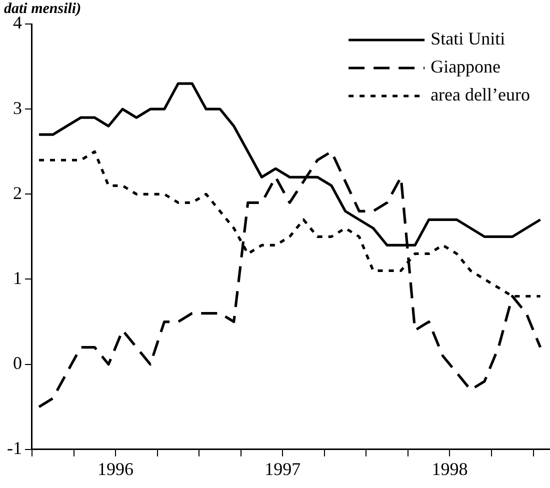  Describe the element at coordinates (450, 468) in the screenshot. I see `x-tick-label: 1998` at that location.